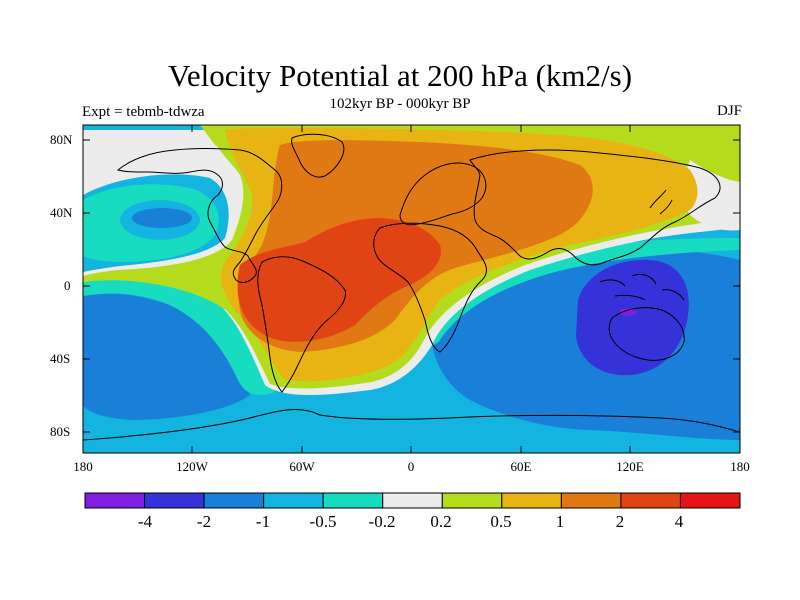  I want to click on lon-label-60w: 60W, so click(302, 466).